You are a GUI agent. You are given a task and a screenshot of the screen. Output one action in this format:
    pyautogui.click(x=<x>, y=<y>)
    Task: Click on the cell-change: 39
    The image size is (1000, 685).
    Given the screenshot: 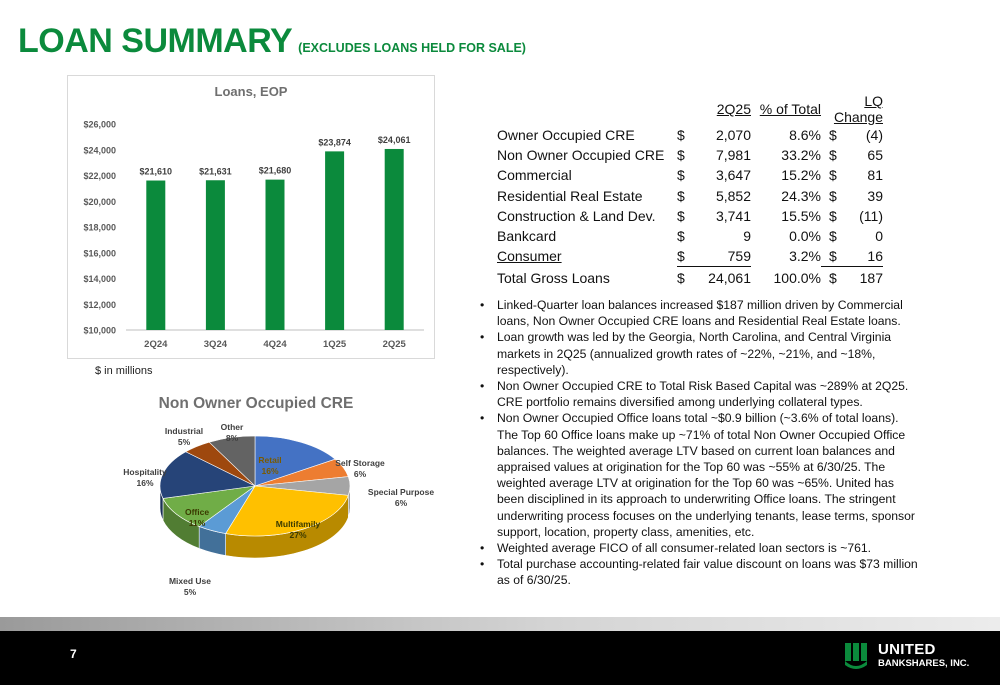 What is the action you would take?
    pyautogui.click(x=875, y=195)
    